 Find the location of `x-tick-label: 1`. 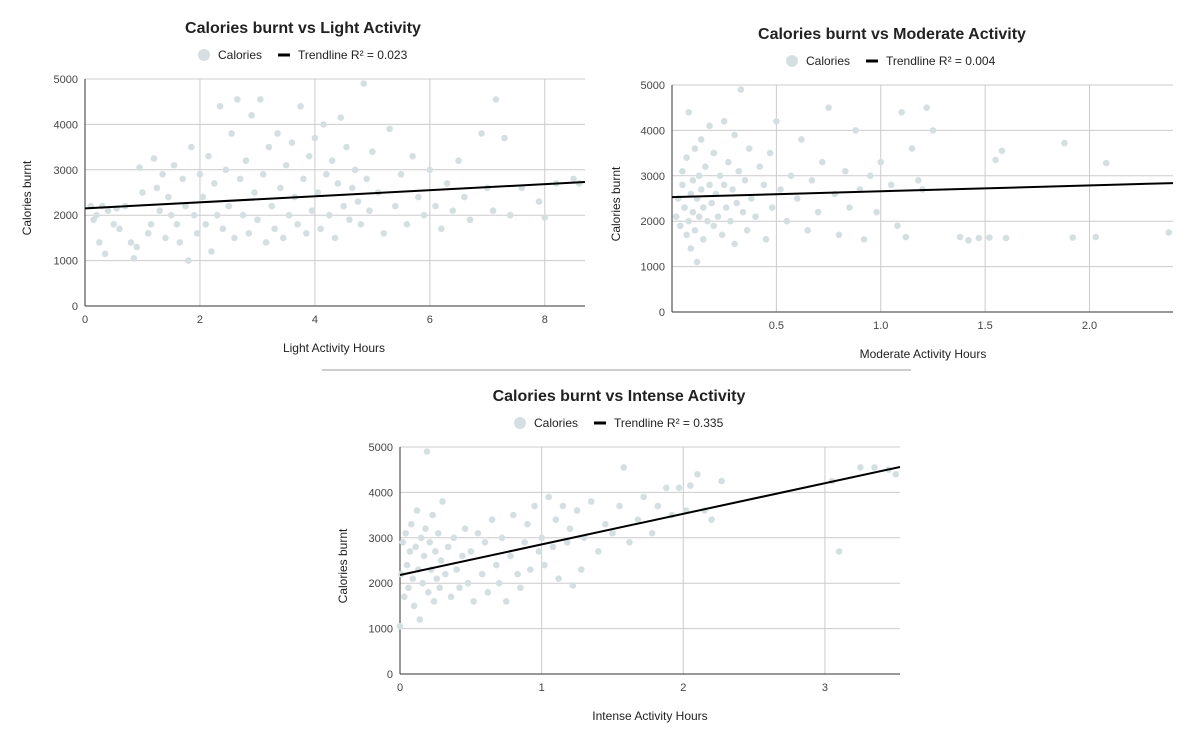

x-tick-label: 1 is located at coordinates (542, 688).